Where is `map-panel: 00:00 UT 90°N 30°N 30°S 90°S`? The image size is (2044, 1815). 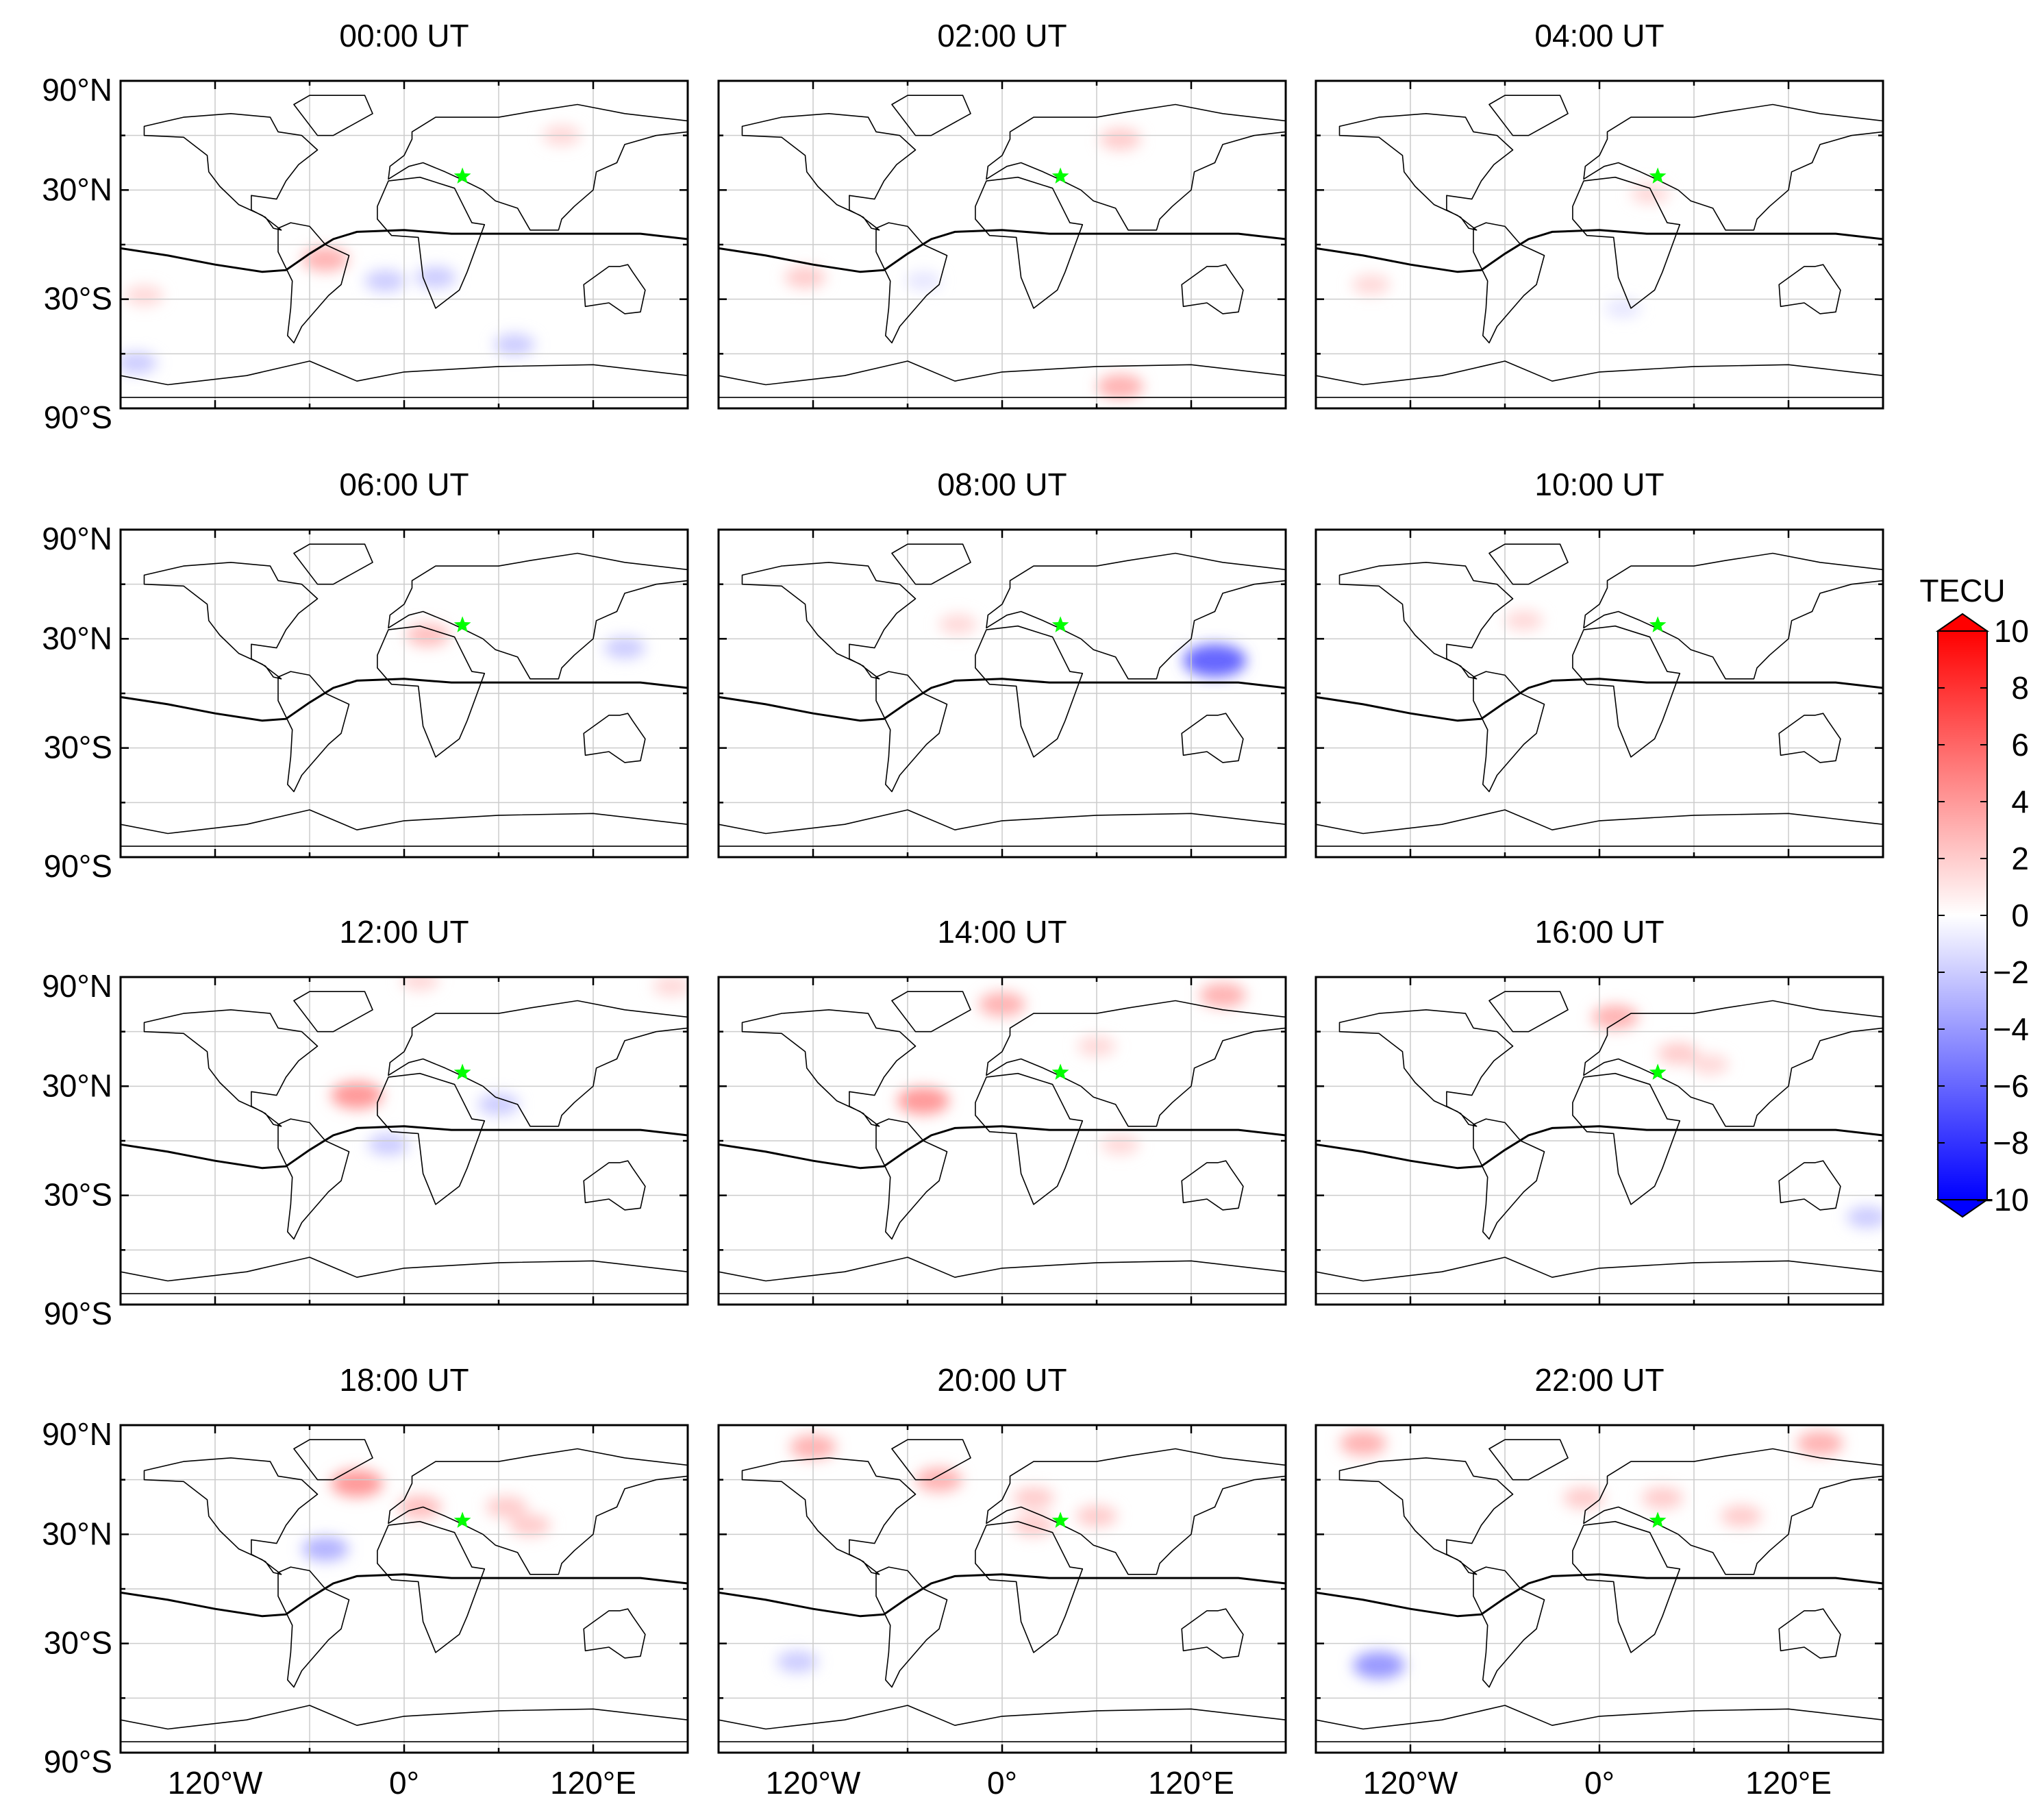
map-panel: 00:00 UT 90°N 30°N 30°S 90°S is located at coordinates (365, 226).